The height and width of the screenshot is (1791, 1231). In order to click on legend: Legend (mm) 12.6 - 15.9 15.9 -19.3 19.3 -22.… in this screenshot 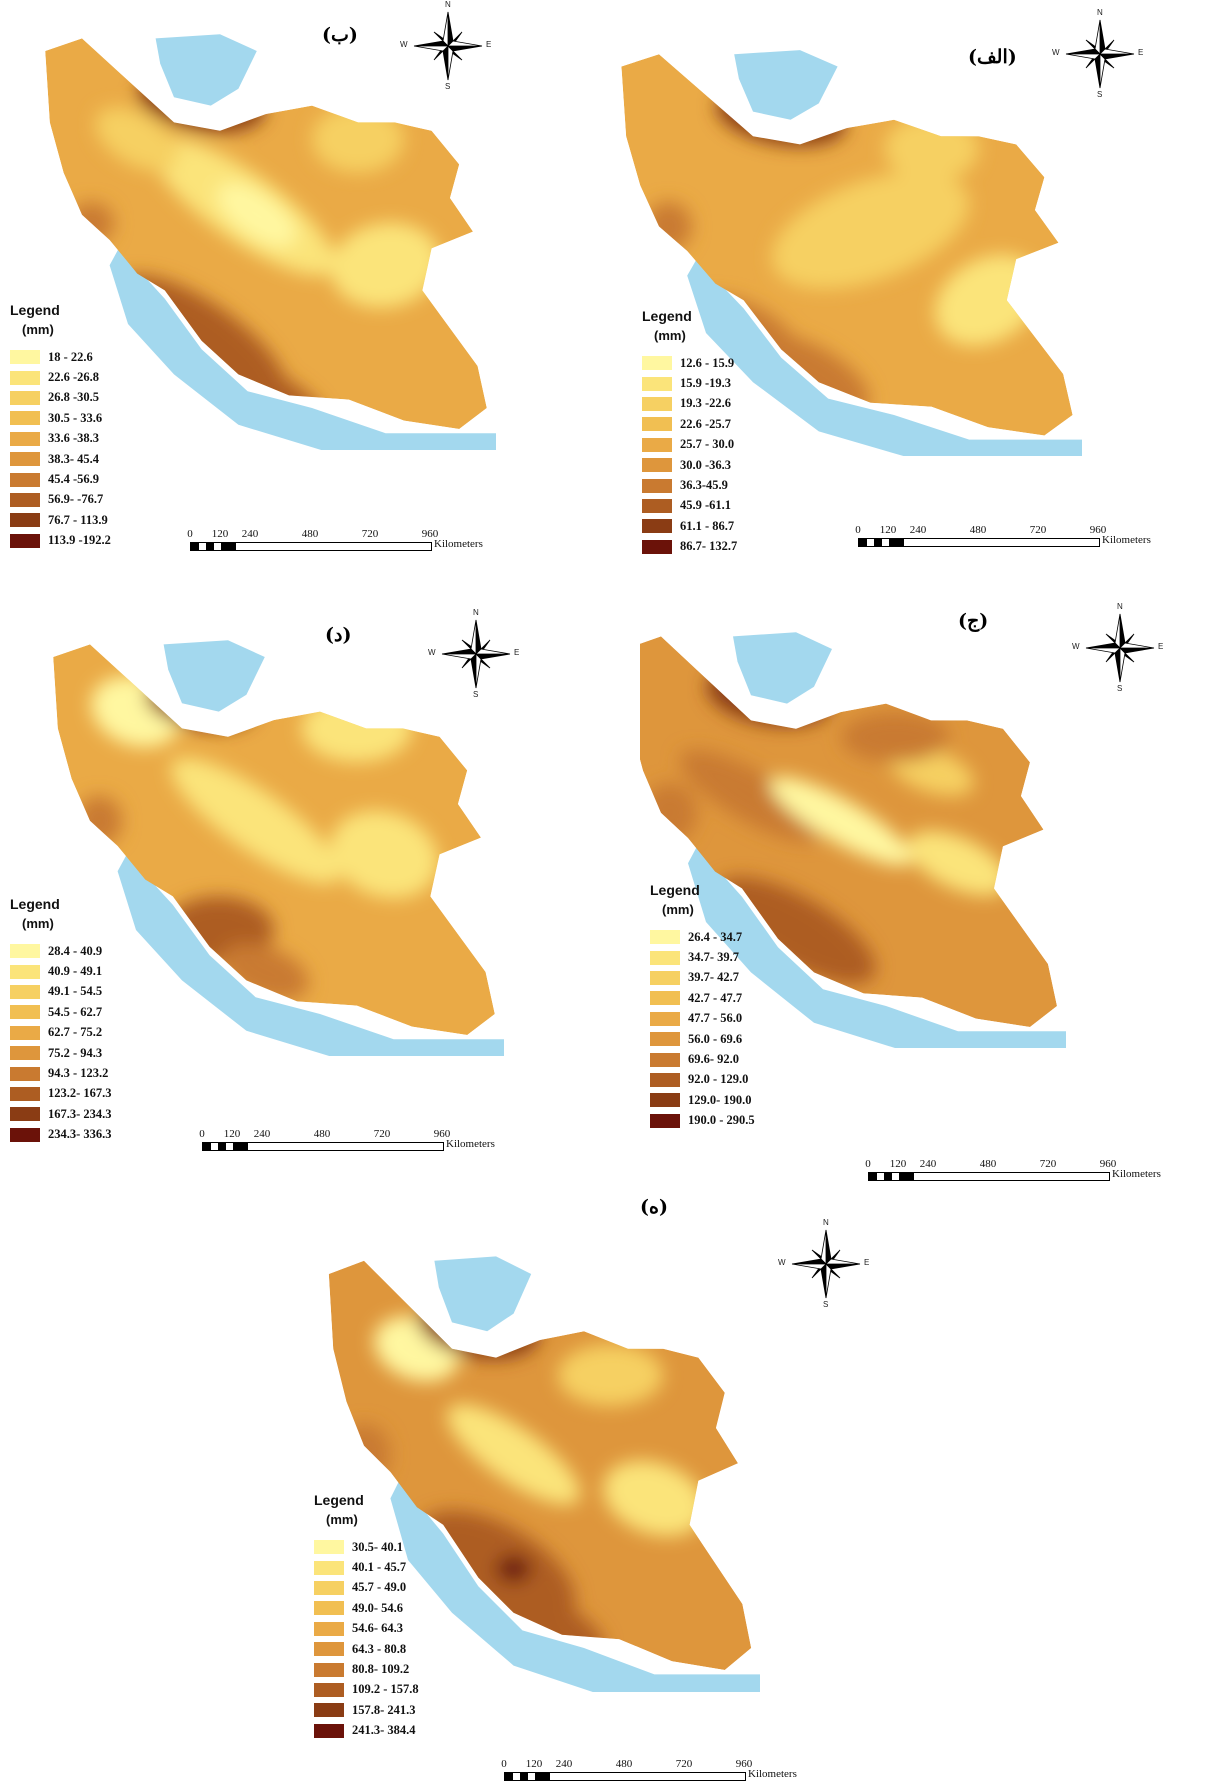, I will do `click(689, 432)`.